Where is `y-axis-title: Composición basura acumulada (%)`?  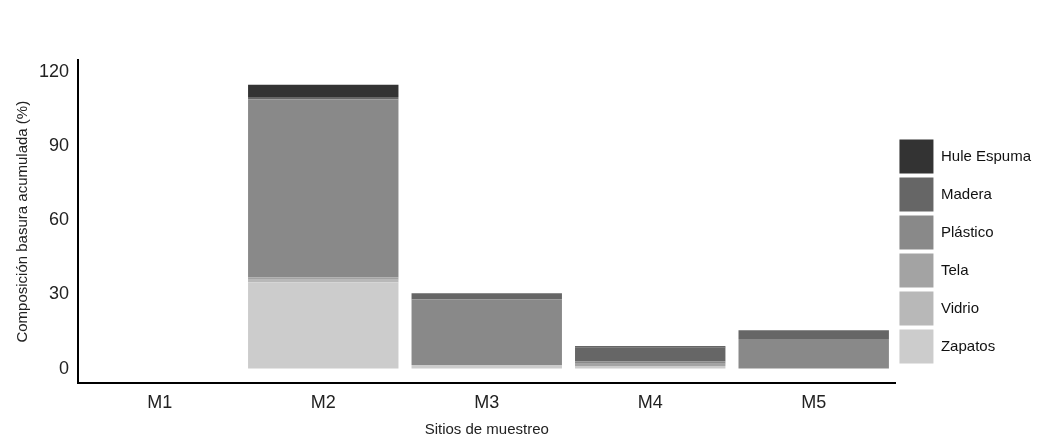 y-axis-title: Composición basura acumulada (%) is located at coordinates (22, 221).